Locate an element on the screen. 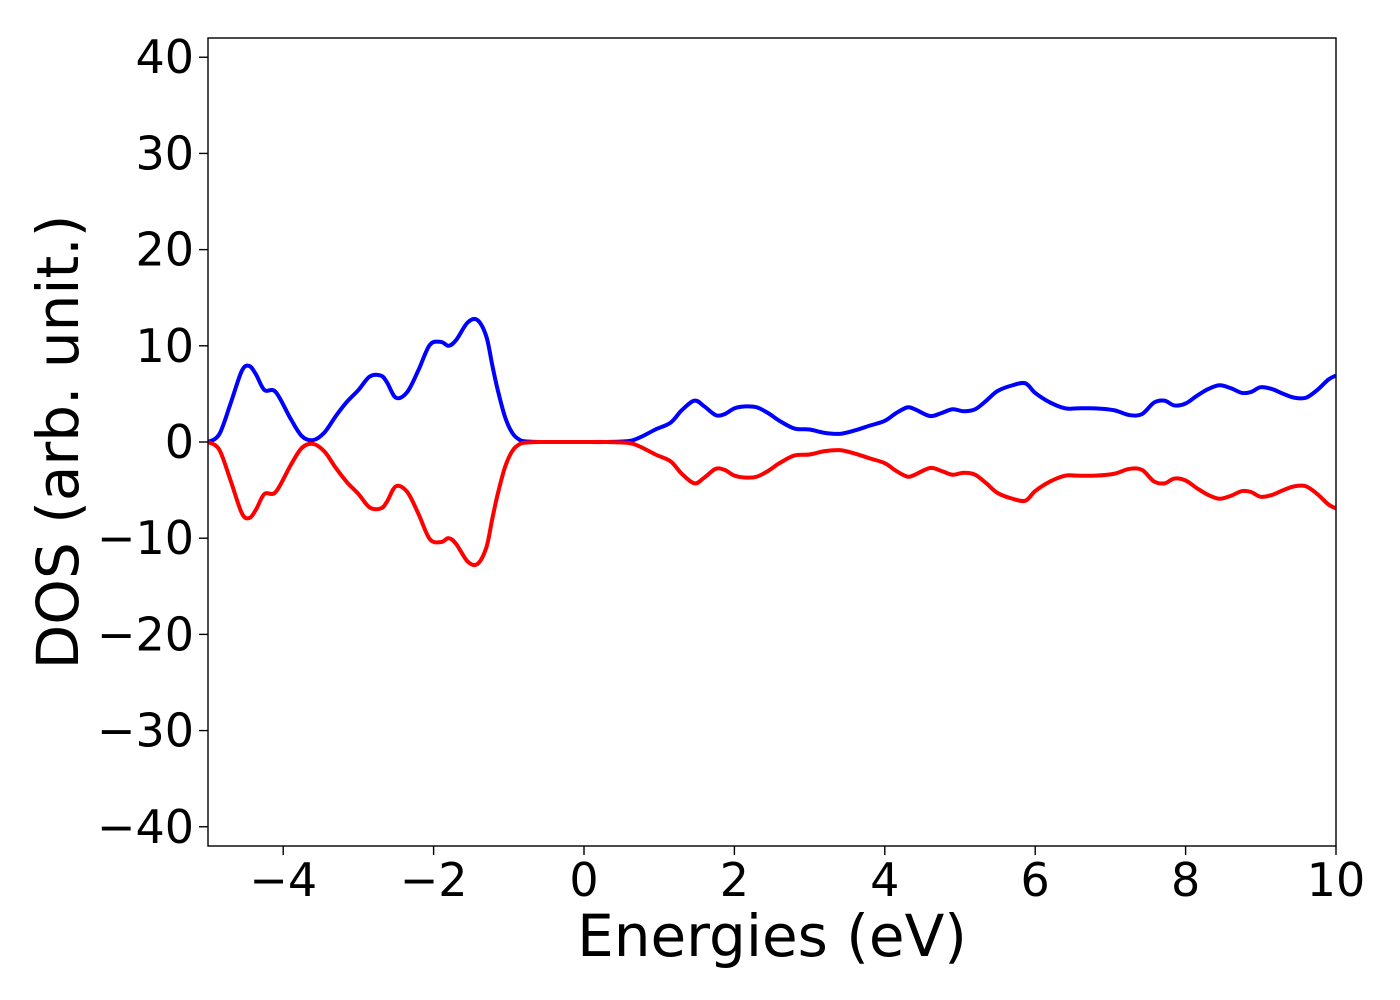 This screenshot has width=1400, height=1000. x-axis-title: Energies (eV) is located at coordinates (772, 936).